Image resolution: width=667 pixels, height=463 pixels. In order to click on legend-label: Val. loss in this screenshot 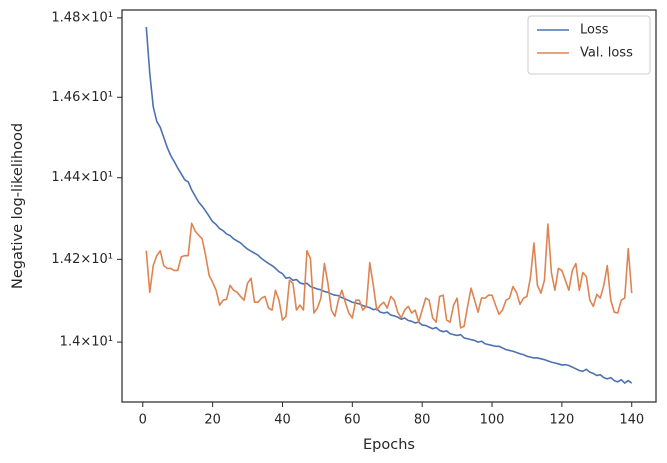, I will do `click(606, 53)`.